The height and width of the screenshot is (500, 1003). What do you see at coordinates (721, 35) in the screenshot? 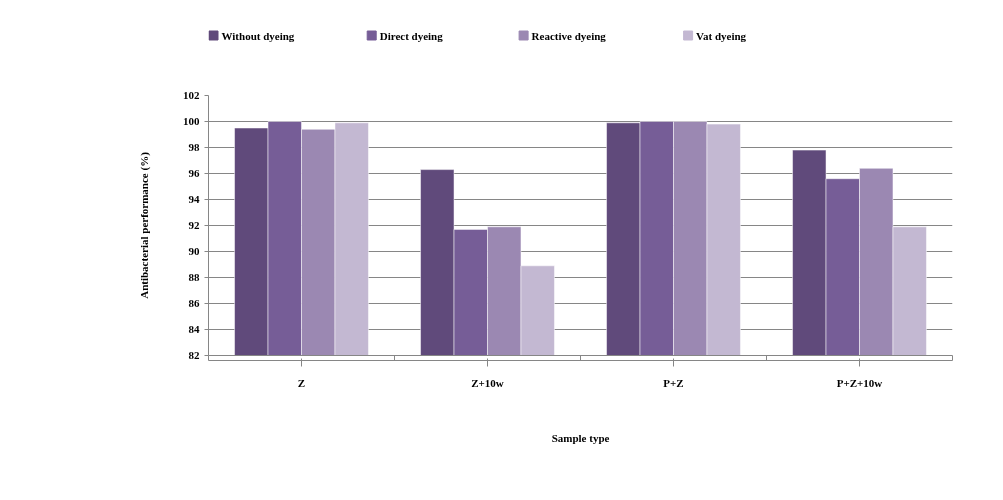
I see `legend-label: Vat dyeing` at bounding box center [721, 35].